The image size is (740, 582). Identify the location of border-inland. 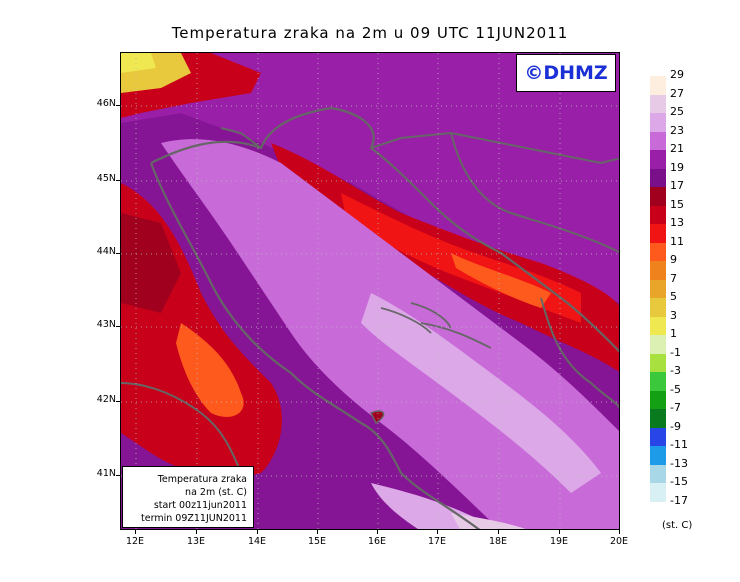
(534, 193).